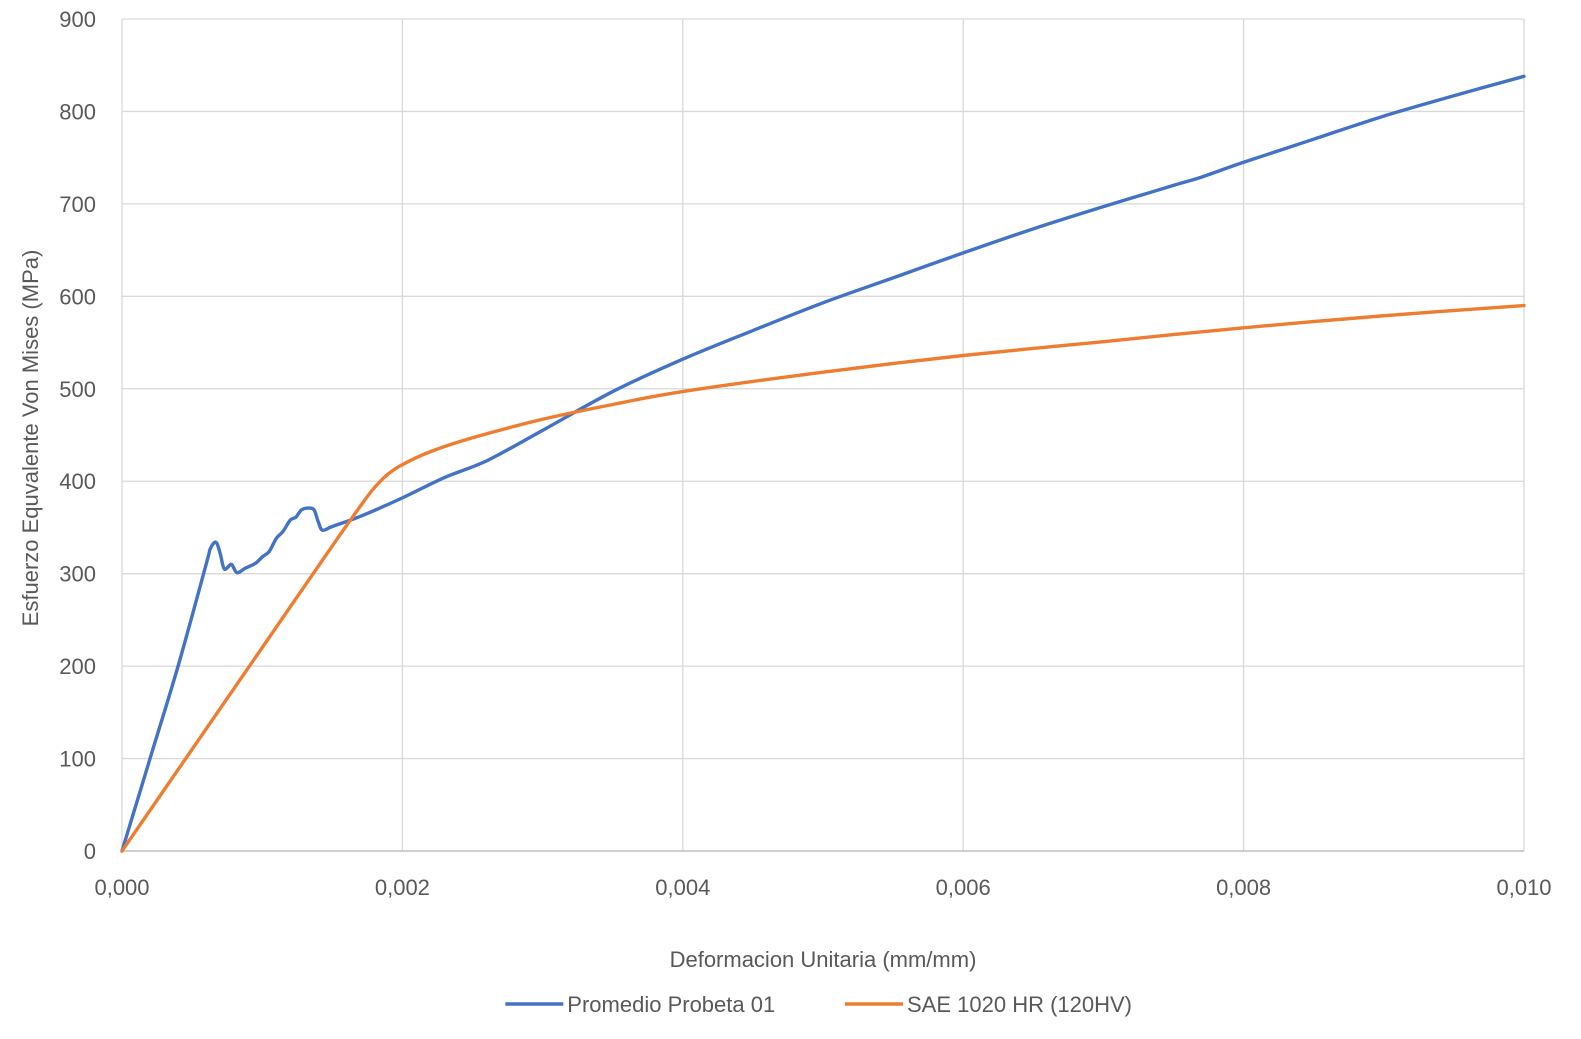  What do you see at coordinates (77, 204) in the screenshot?
I see `y-tick-label: 700` at bounding box center [77, 204].